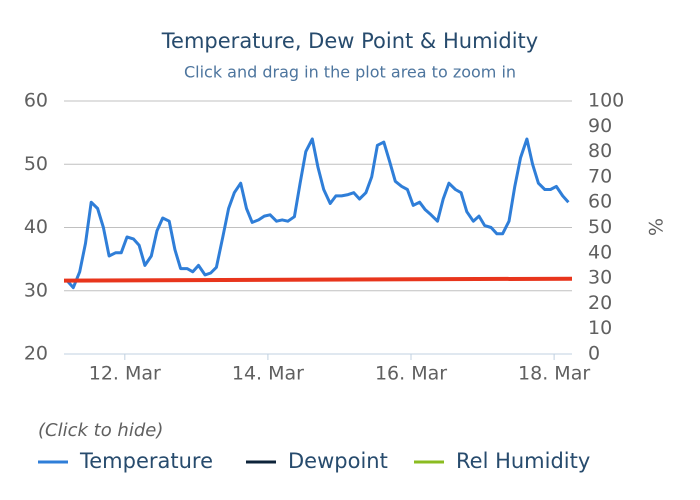  Describe the element at coordinates (600, 176) in the screenshot. I see `y2-tick-label: 70` at that location.